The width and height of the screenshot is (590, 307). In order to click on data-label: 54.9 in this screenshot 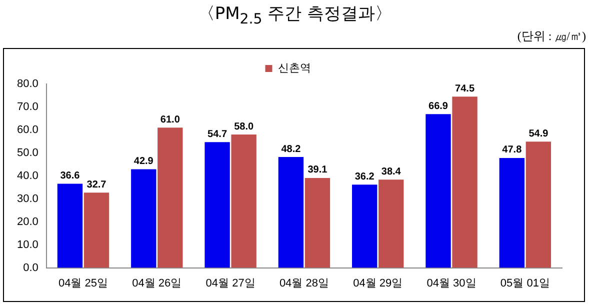, I will do `click(538, 134)`.